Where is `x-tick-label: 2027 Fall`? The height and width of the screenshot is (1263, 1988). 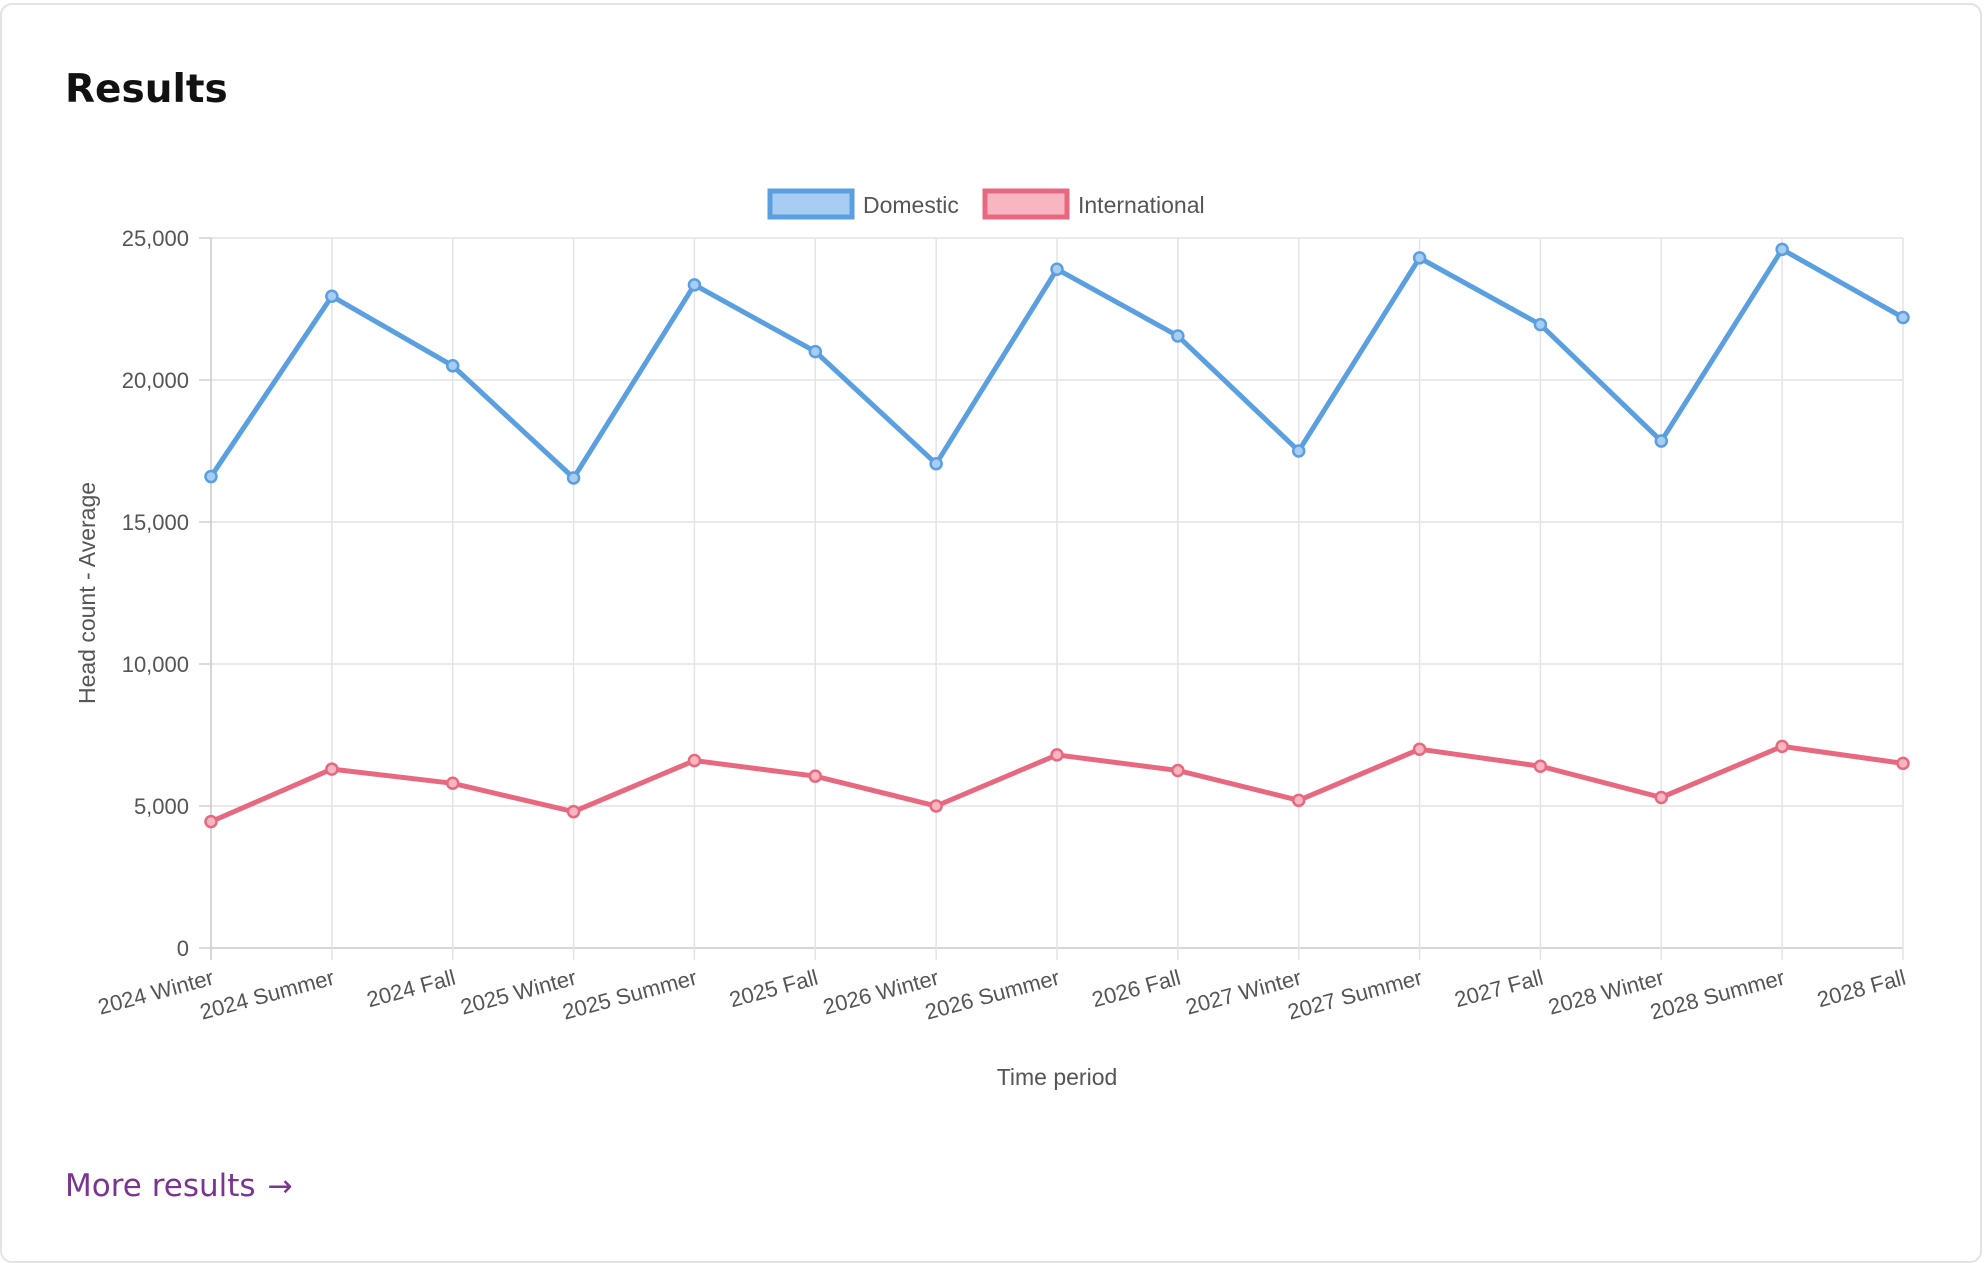
x-tick-label: 2027 Fall is located at coordinates (1499, 989).